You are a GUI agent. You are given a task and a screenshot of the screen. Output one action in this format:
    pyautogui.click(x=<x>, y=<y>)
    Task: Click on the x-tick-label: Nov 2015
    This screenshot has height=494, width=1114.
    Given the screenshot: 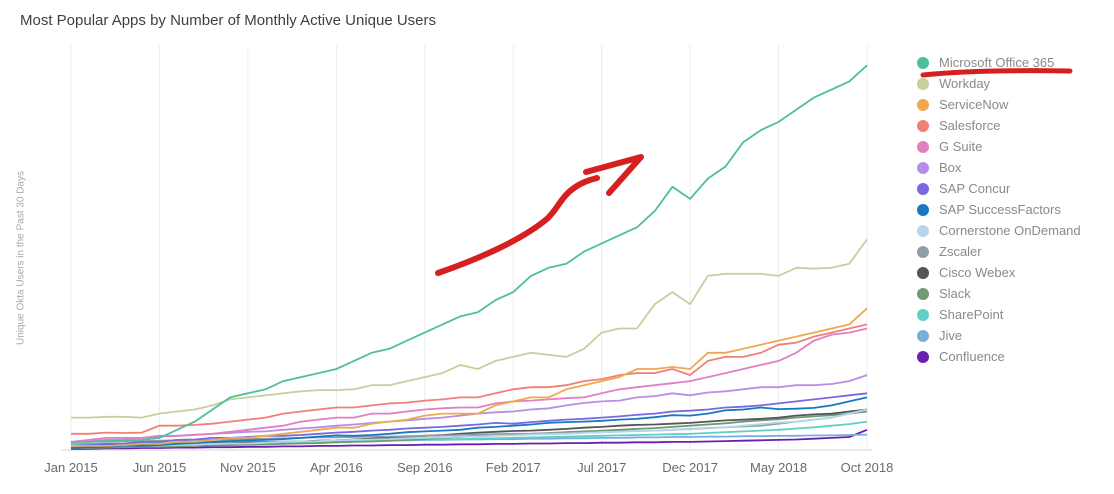 What is the action you would take?
    pyautogui.click(x=248, y=467)
    